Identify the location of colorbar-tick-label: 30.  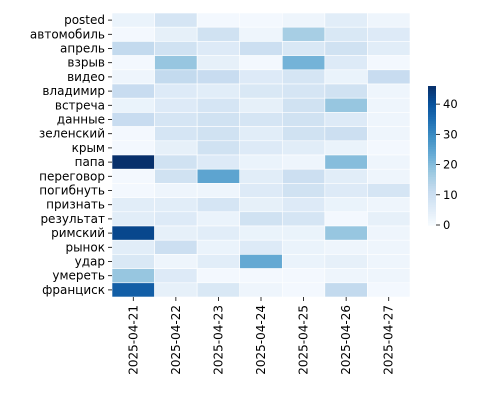
(450, 134).